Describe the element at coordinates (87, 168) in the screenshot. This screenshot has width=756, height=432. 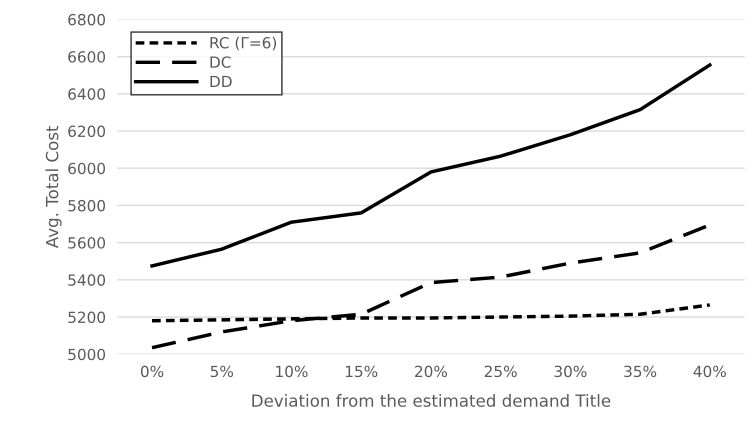
I see `y-tick-label: 6000` at that location.